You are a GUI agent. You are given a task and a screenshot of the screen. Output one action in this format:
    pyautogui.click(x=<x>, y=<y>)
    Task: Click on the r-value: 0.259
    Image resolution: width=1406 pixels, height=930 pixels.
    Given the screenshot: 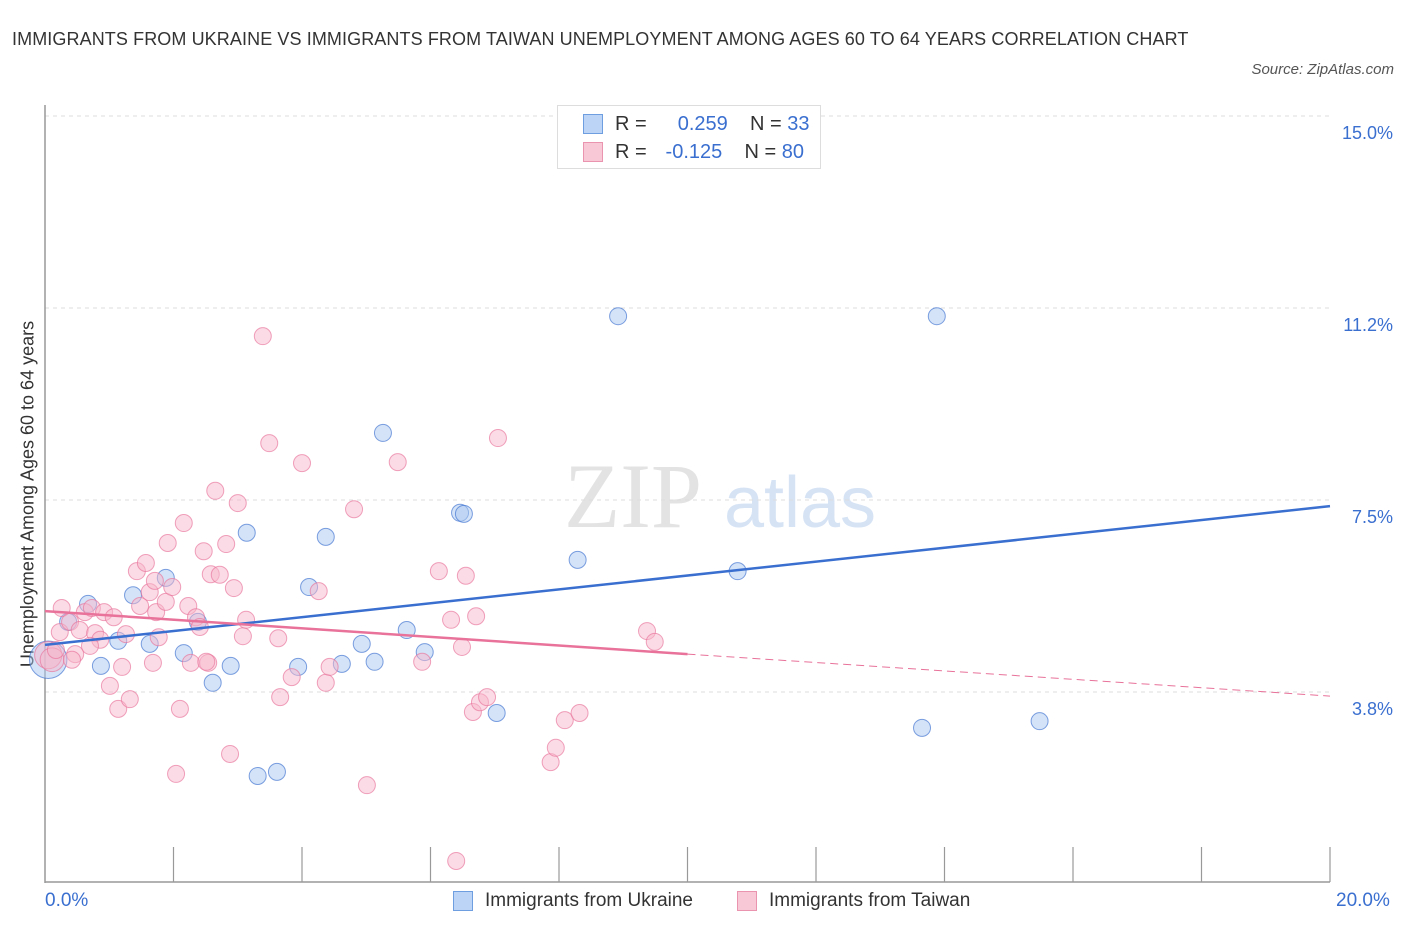 What is the action you would take?
    pyautogui.click(x=702, y=123)
    